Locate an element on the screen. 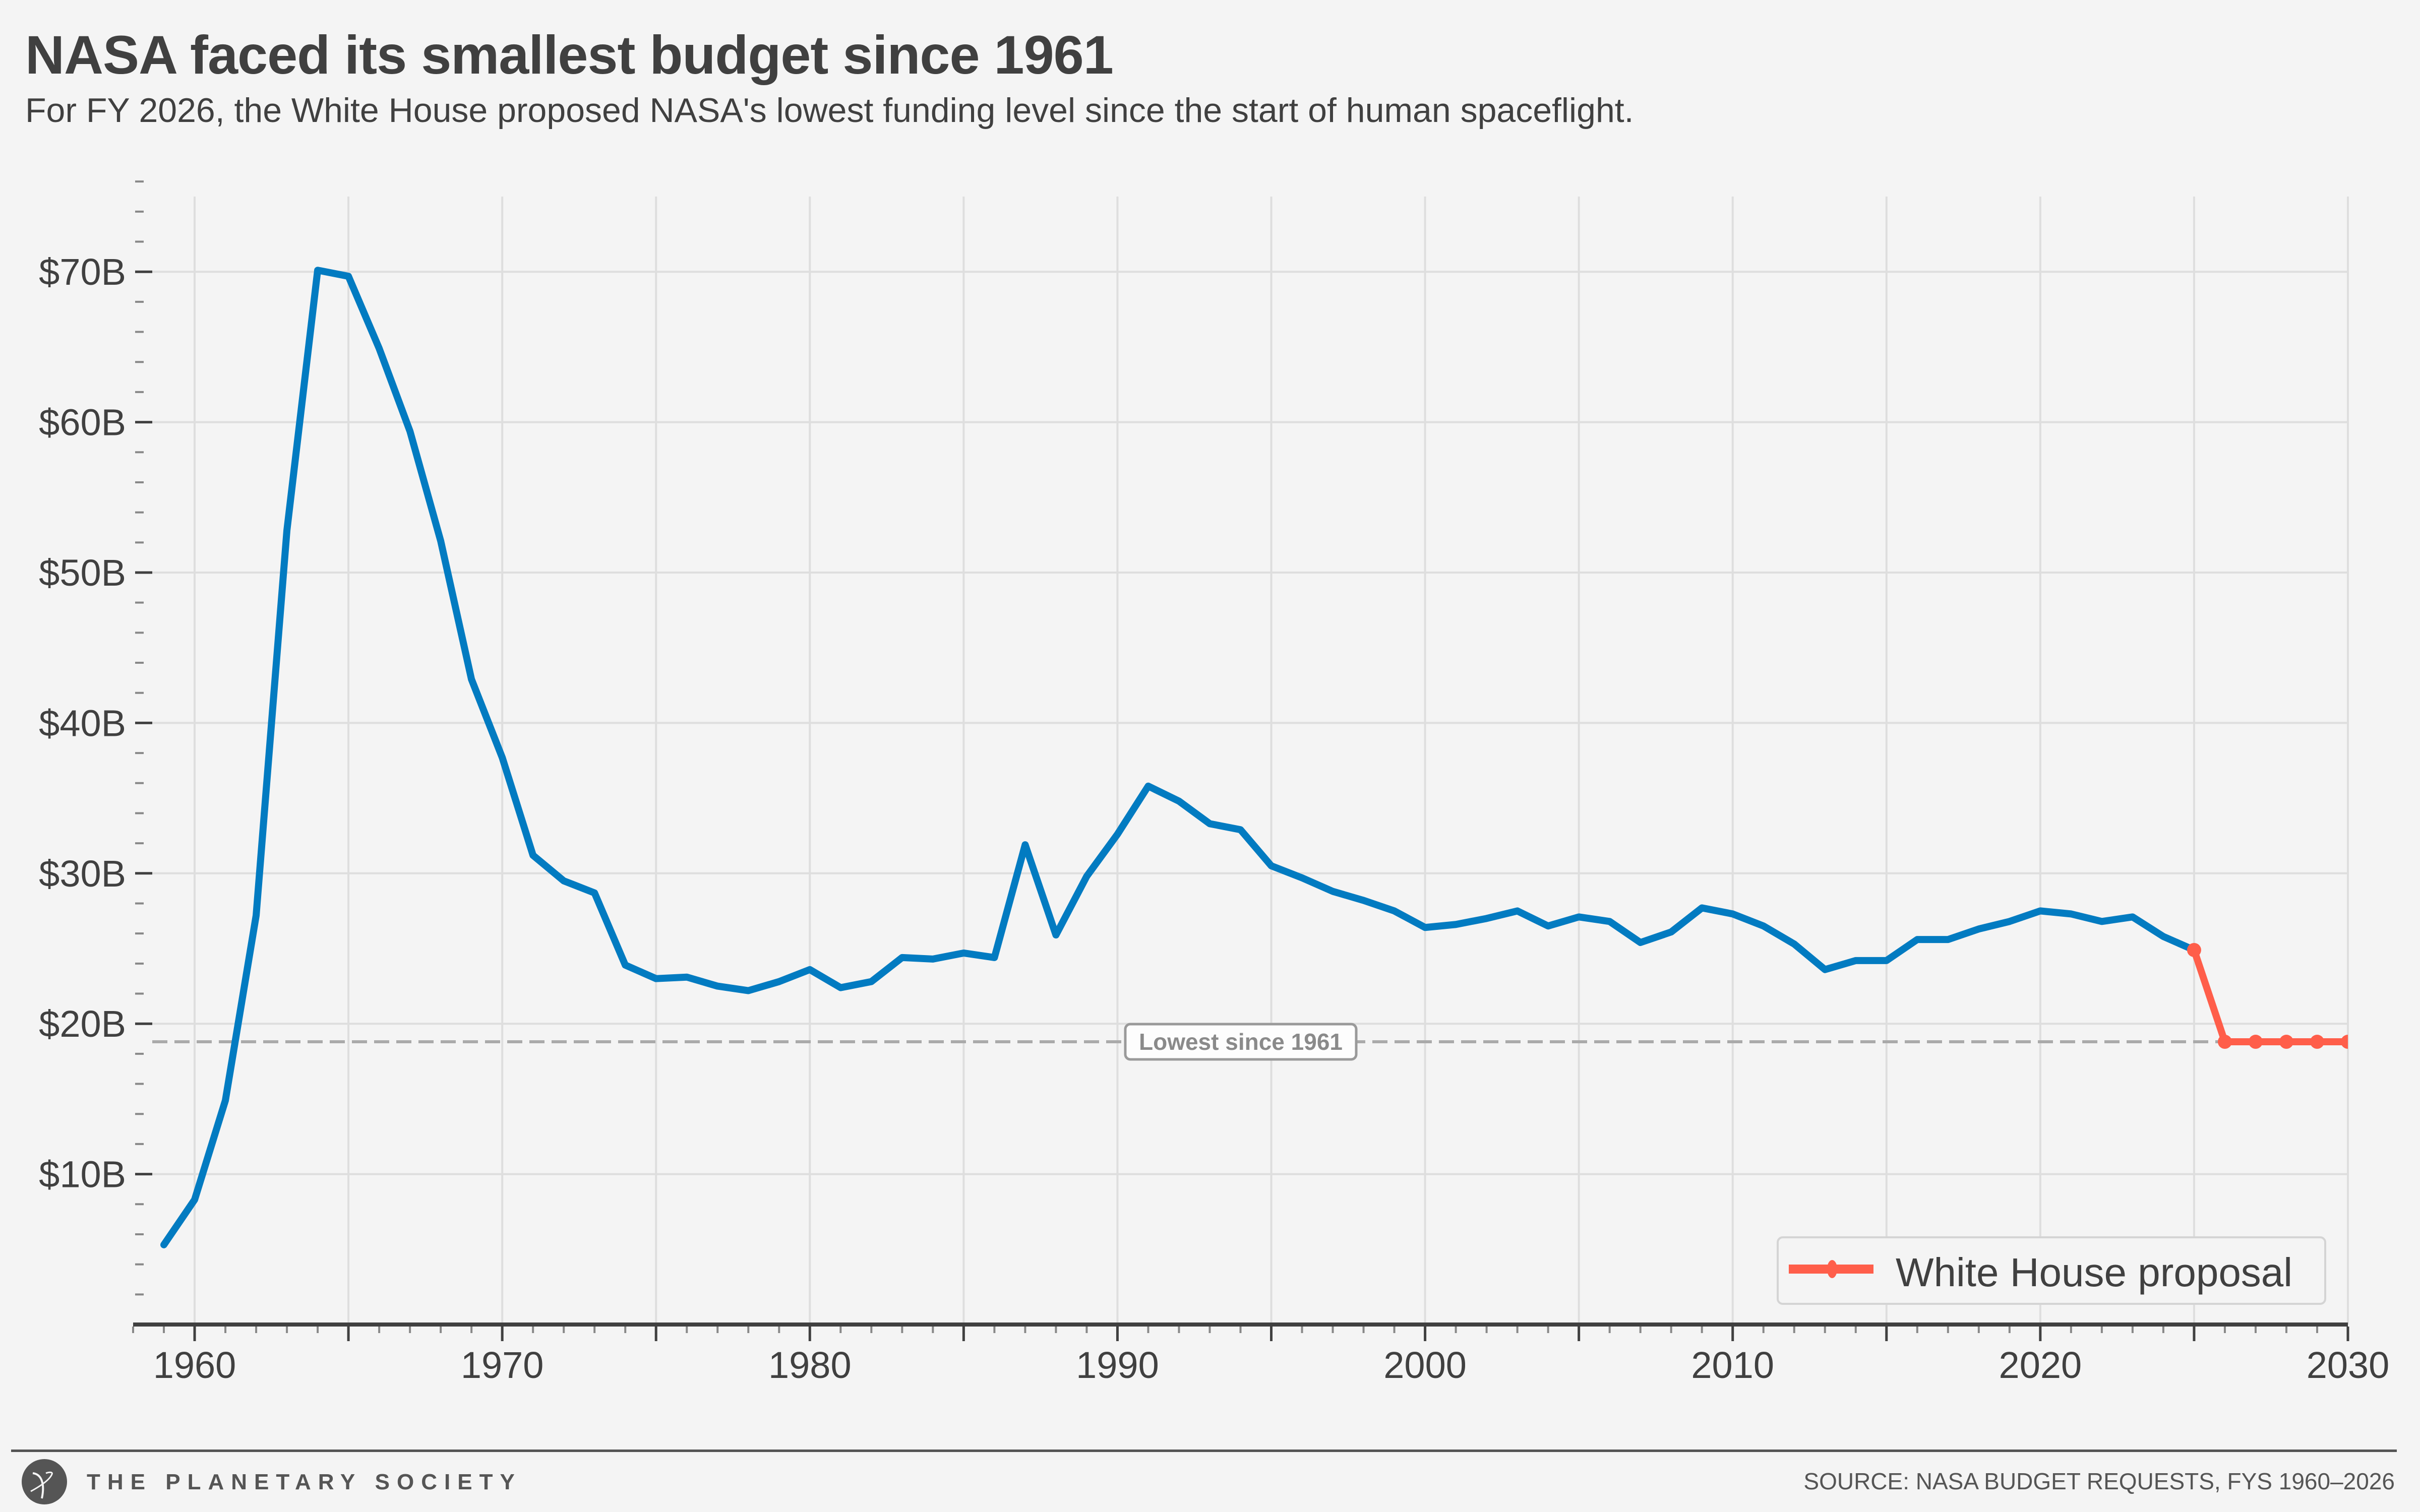 The image size is (2420, 1512). legend-label: White House proposal is located at coordinates (2094, 1272).